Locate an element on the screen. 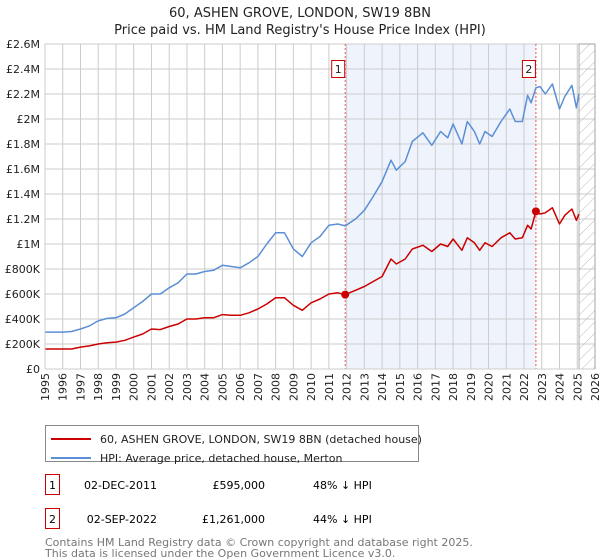 The width and height of the screenshot is (600, 560). x-tick-label: 2025 is located at coordinates (577, 387).